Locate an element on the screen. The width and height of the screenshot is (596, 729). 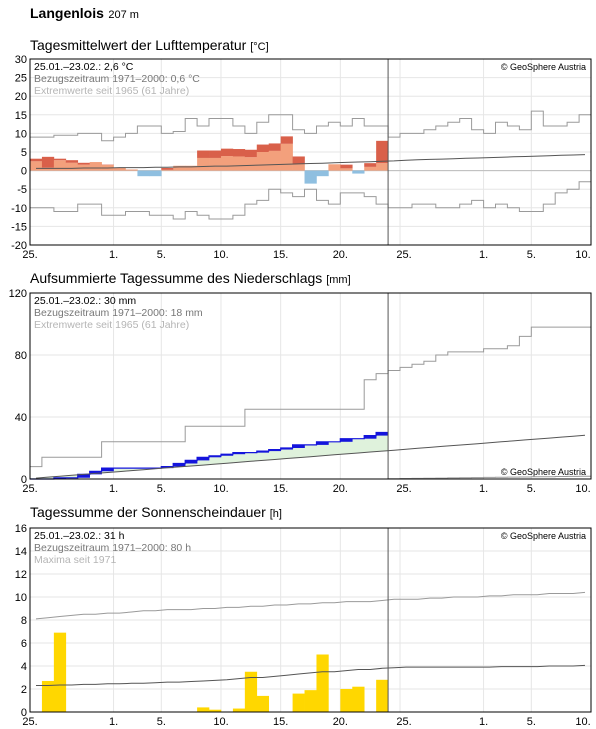
precip-y-tick-label: 40 is located at coordinates (21, 418).